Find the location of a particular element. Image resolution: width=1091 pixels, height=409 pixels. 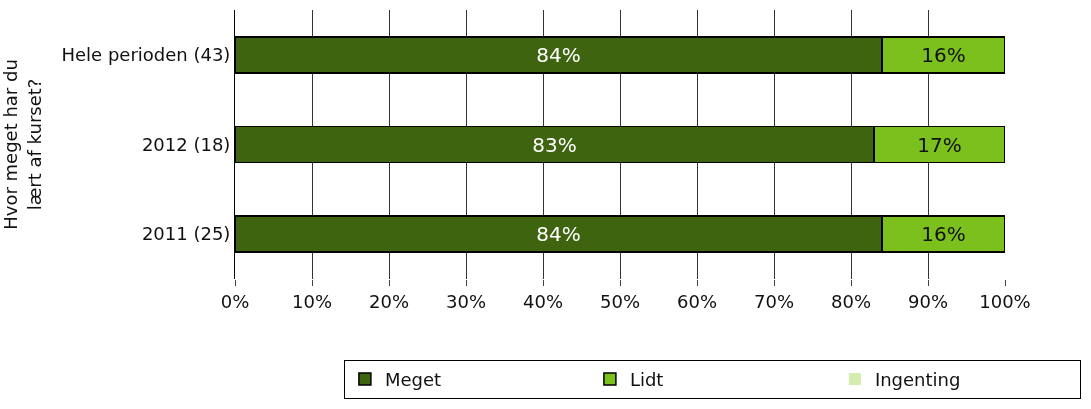

y-tick-label: 2011 (25) is located at coordinates (186, 234).